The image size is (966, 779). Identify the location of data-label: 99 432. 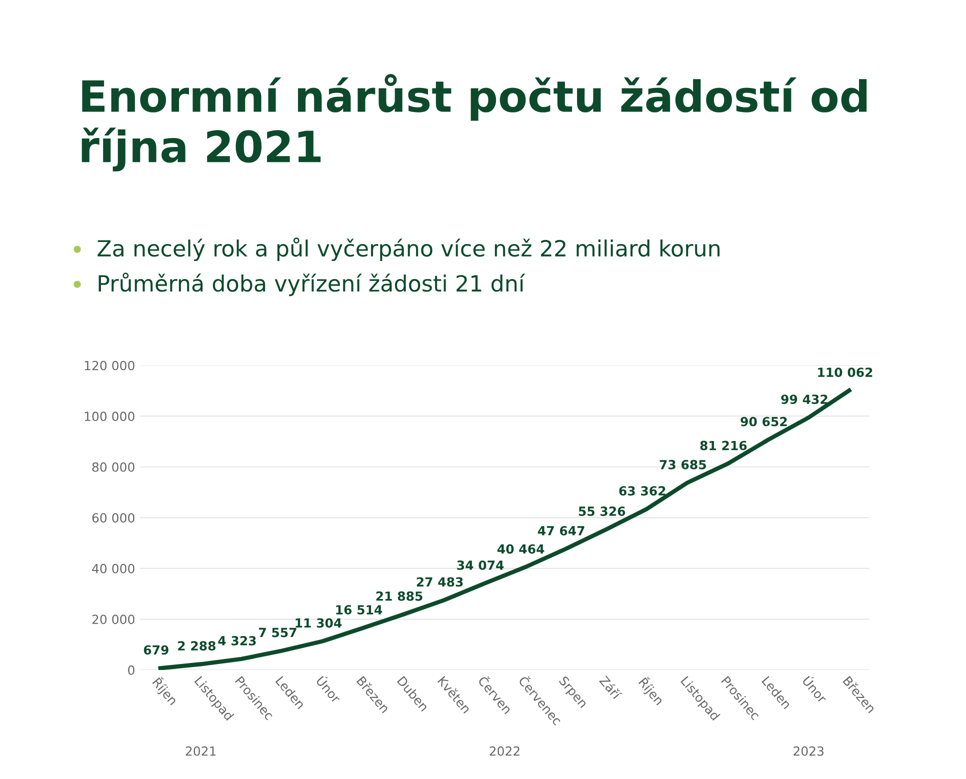
(804, 399).